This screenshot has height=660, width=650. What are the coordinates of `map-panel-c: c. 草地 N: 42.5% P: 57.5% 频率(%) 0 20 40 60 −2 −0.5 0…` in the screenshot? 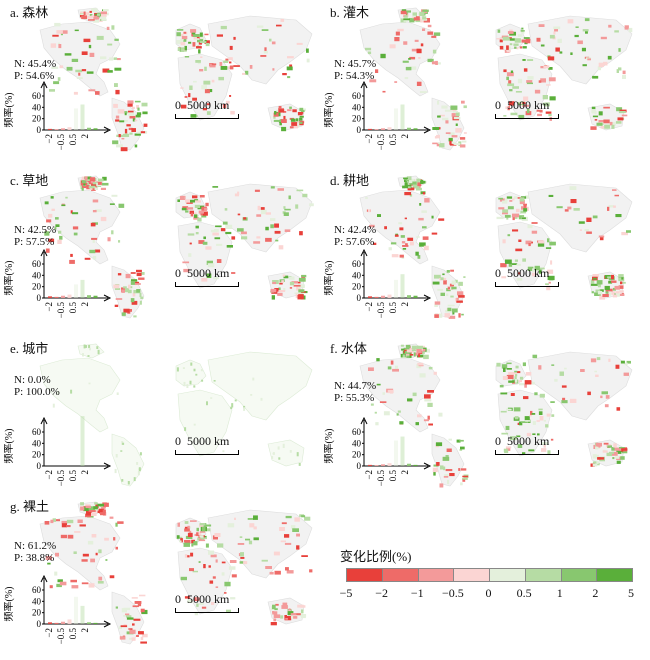 It's located at (157, 245).